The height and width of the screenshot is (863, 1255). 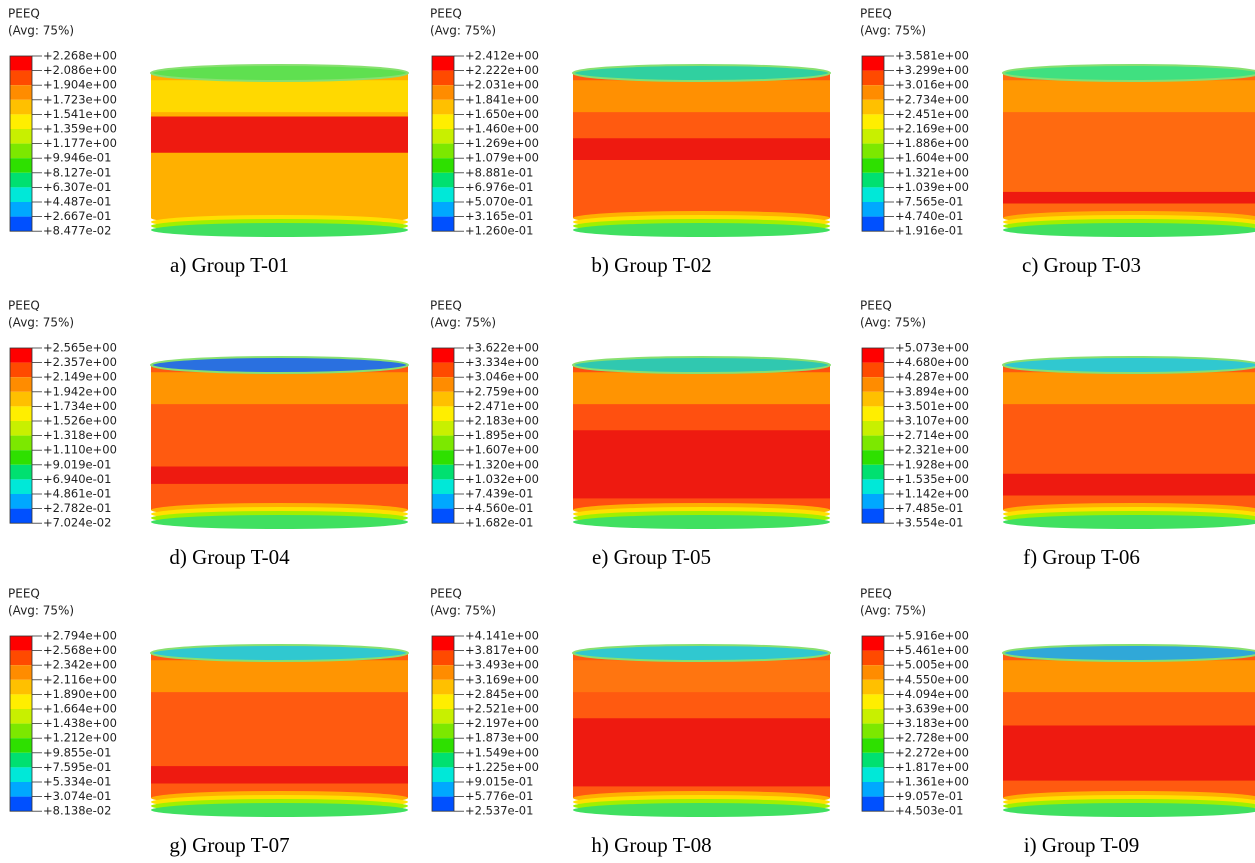 What do you see at coordinates (932, 70) in the screenshot?
I see `legend-label: +3.299e+00` at bounding box center [932, 70].